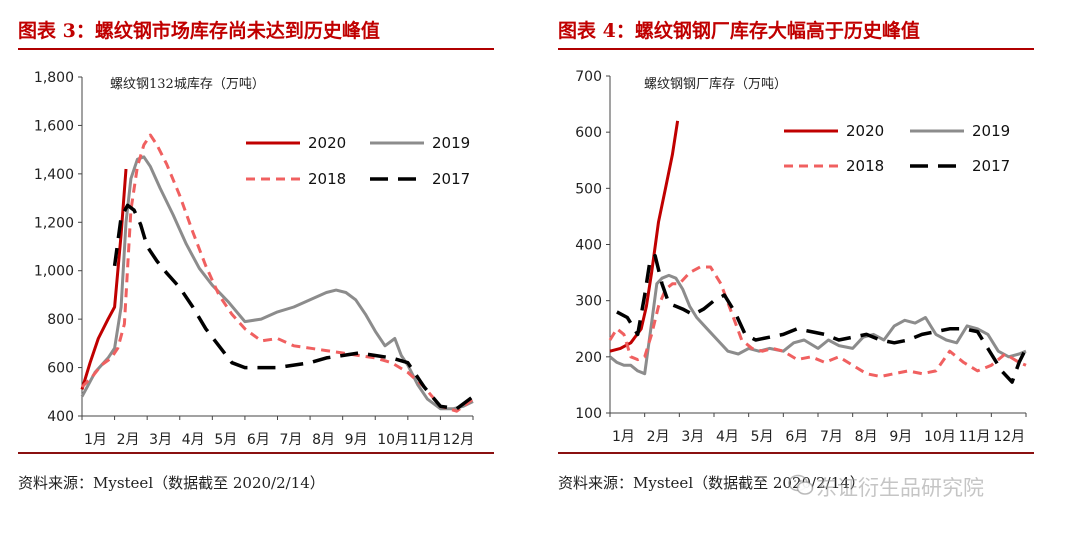 Image resolution: width=1080 pixels, height=533 pixels. What do you see at coordinates (588, 302) in the screenshot?
I see `y-tick-label: 300` at bounding box center [588, 302].